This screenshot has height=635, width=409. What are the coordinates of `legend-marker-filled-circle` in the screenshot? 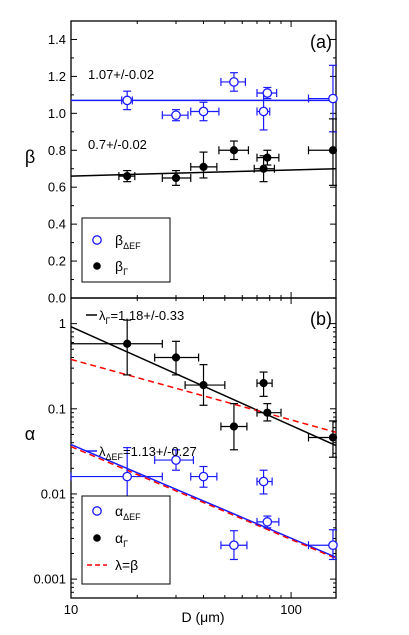 It's located at (97, 266).